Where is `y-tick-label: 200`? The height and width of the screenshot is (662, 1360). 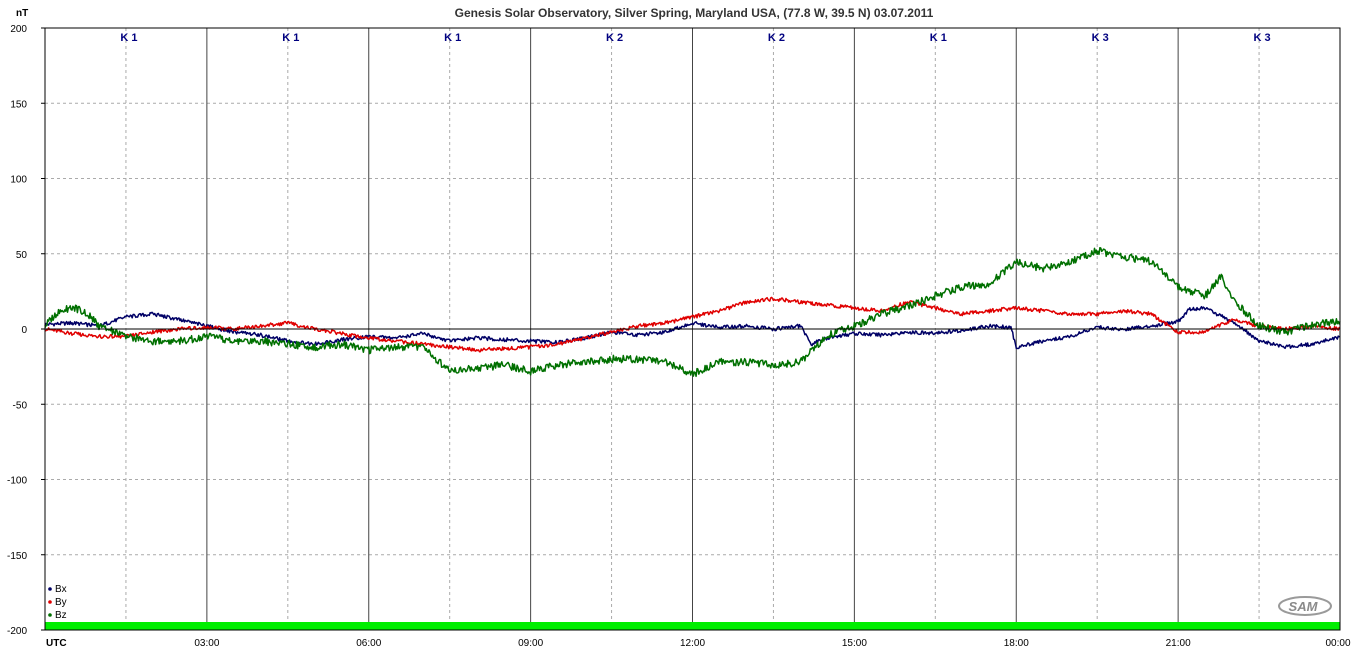
y-tick-label: 200 is located at coordinates (18, 29).